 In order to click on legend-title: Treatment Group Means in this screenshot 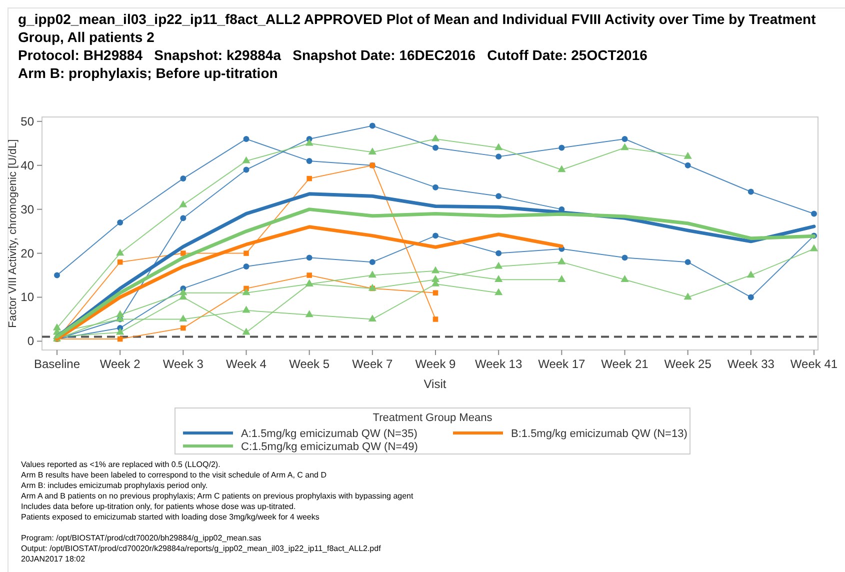, I will do `click(432, 418)`.